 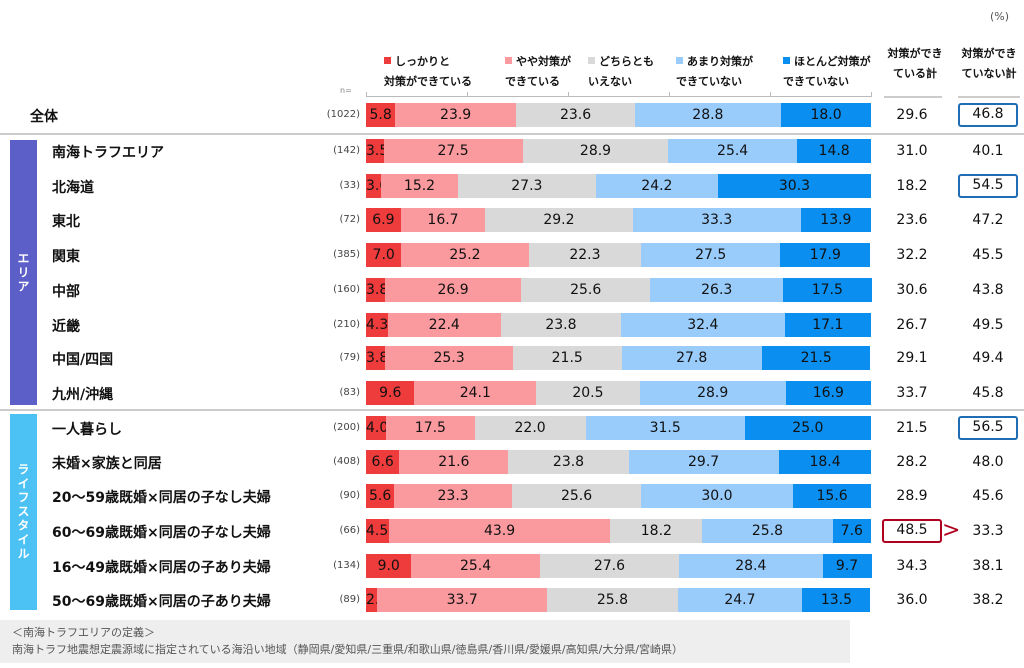 I want to click on not-done-total: 38.2, so click(x=988, y=600).